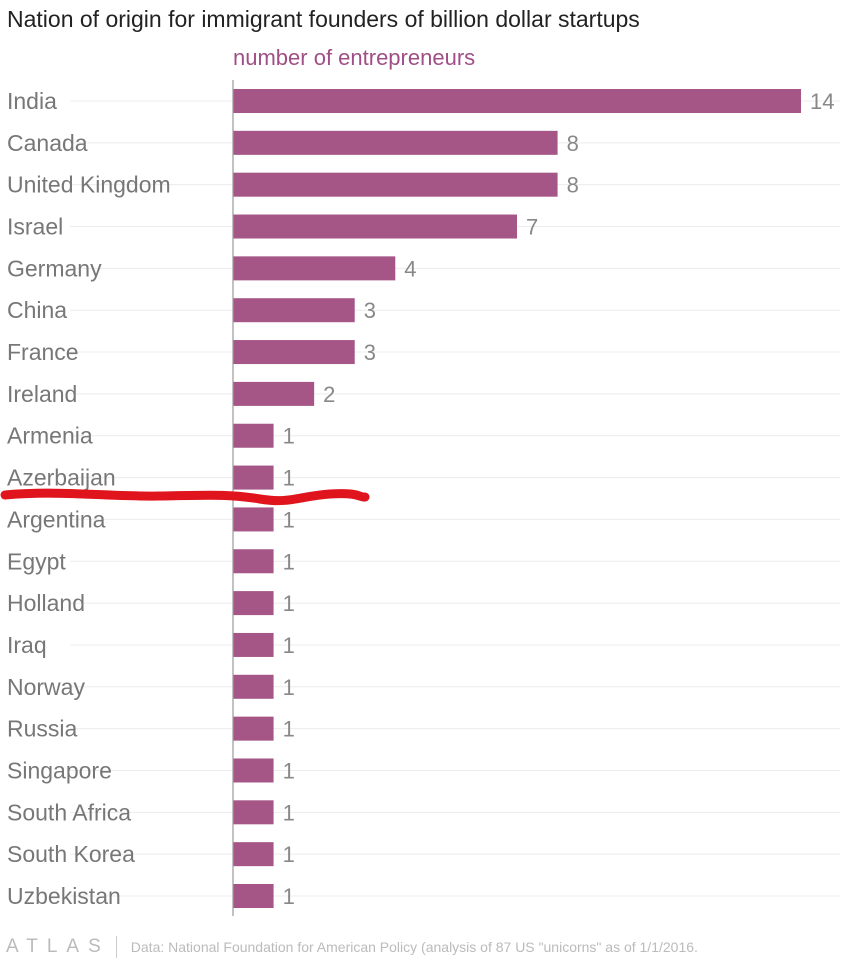 The height and width of the screenshot is (960, 848). Describe the element at coordinates (69, 812) in the screenshot. I see `category-label: South Africa` at that location.